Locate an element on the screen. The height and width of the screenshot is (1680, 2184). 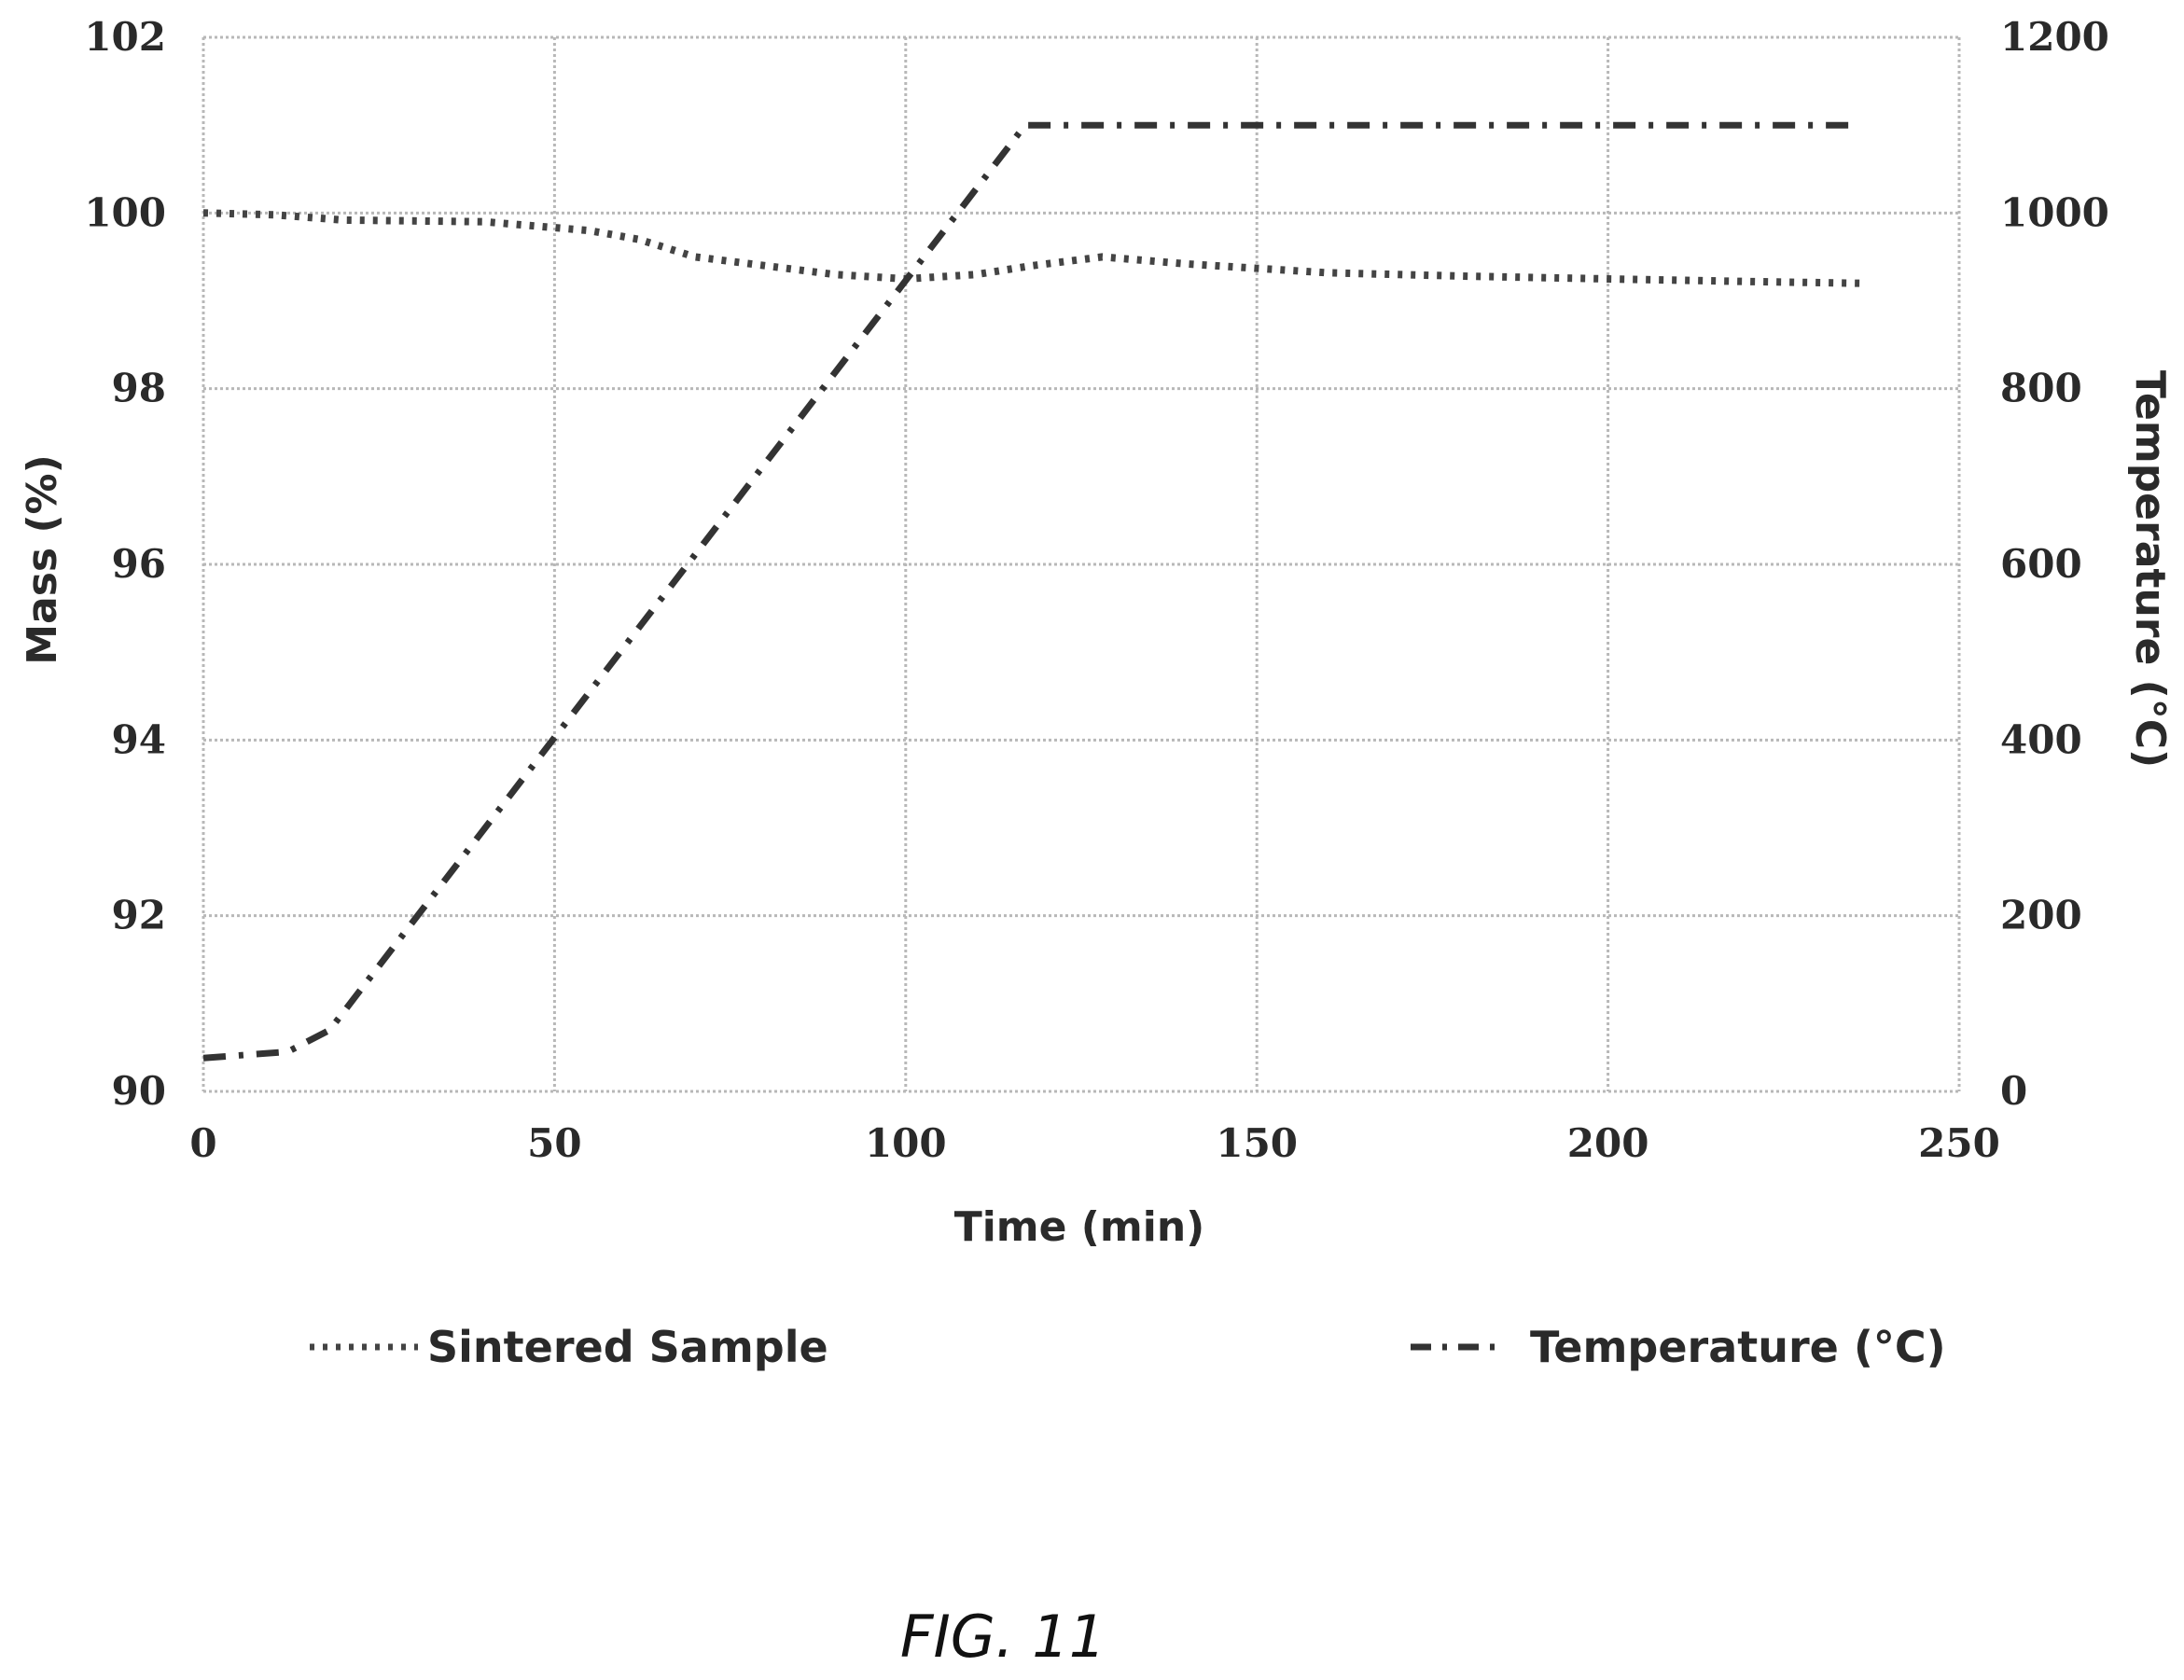
x-tick-label: 250 is located at coordinates (1959, 1143).